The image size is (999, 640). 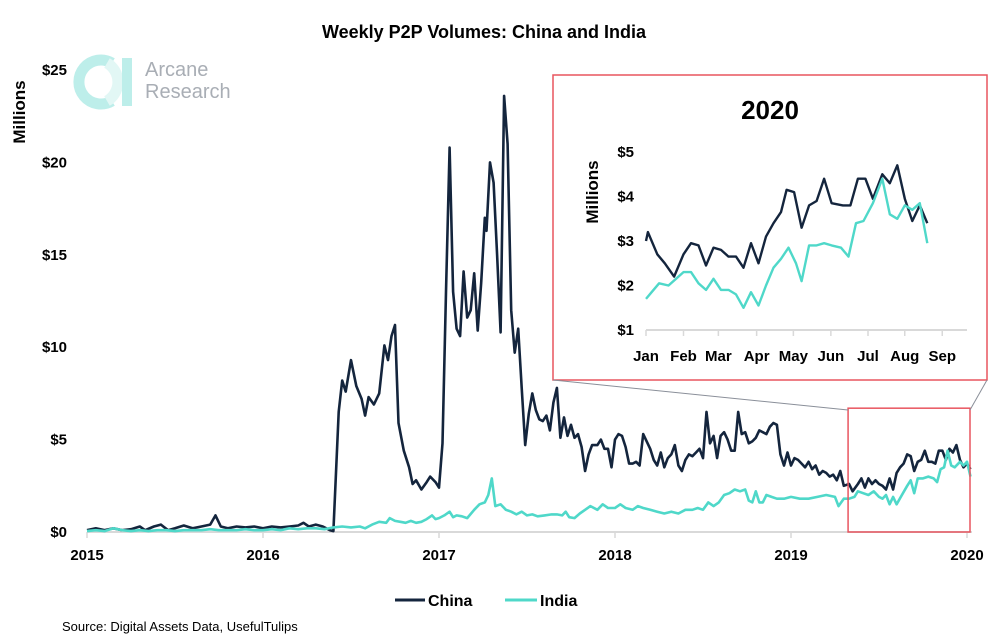 I want to click on y-axis-label: Millions, so click(x=19, y=111).